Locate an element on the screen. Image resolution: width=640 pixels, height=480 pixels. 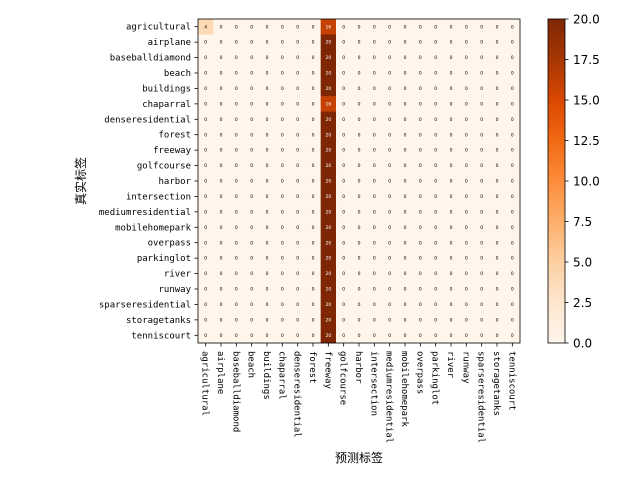
y-tick-label: runway is located at coordinates (174, 290).